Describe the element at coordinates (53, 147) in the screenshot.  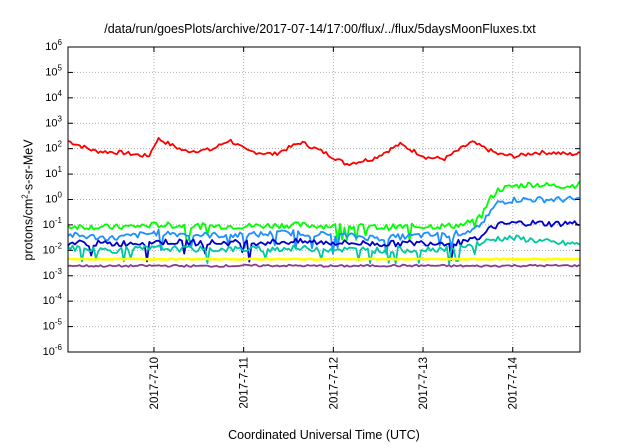
I see `y-tick-label: 10²` at that location.